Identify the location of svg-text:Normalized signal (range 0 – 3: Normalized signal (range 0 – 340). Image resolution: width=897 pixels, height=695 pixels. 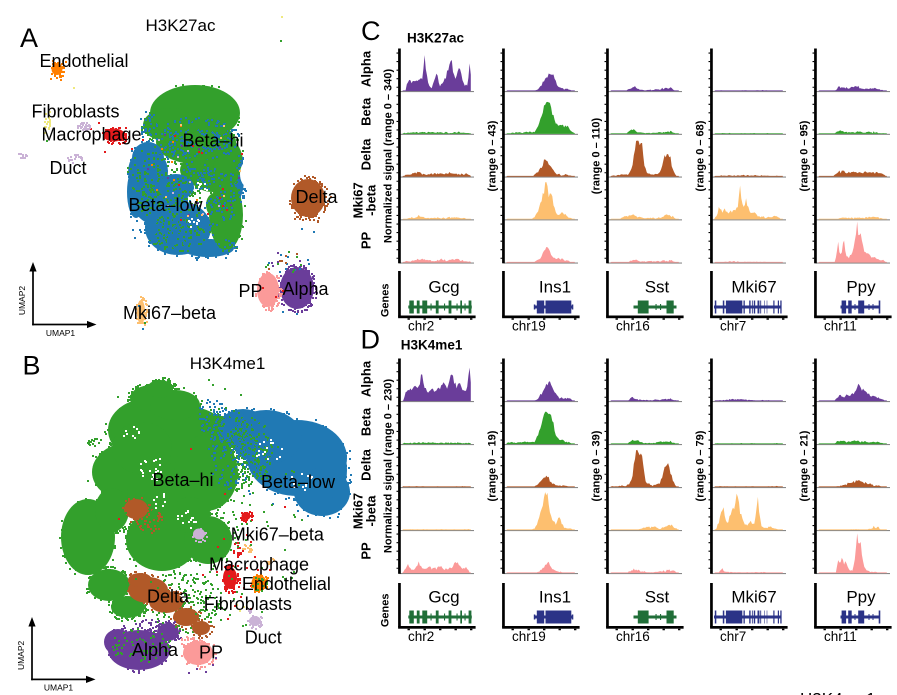
(389, 156).